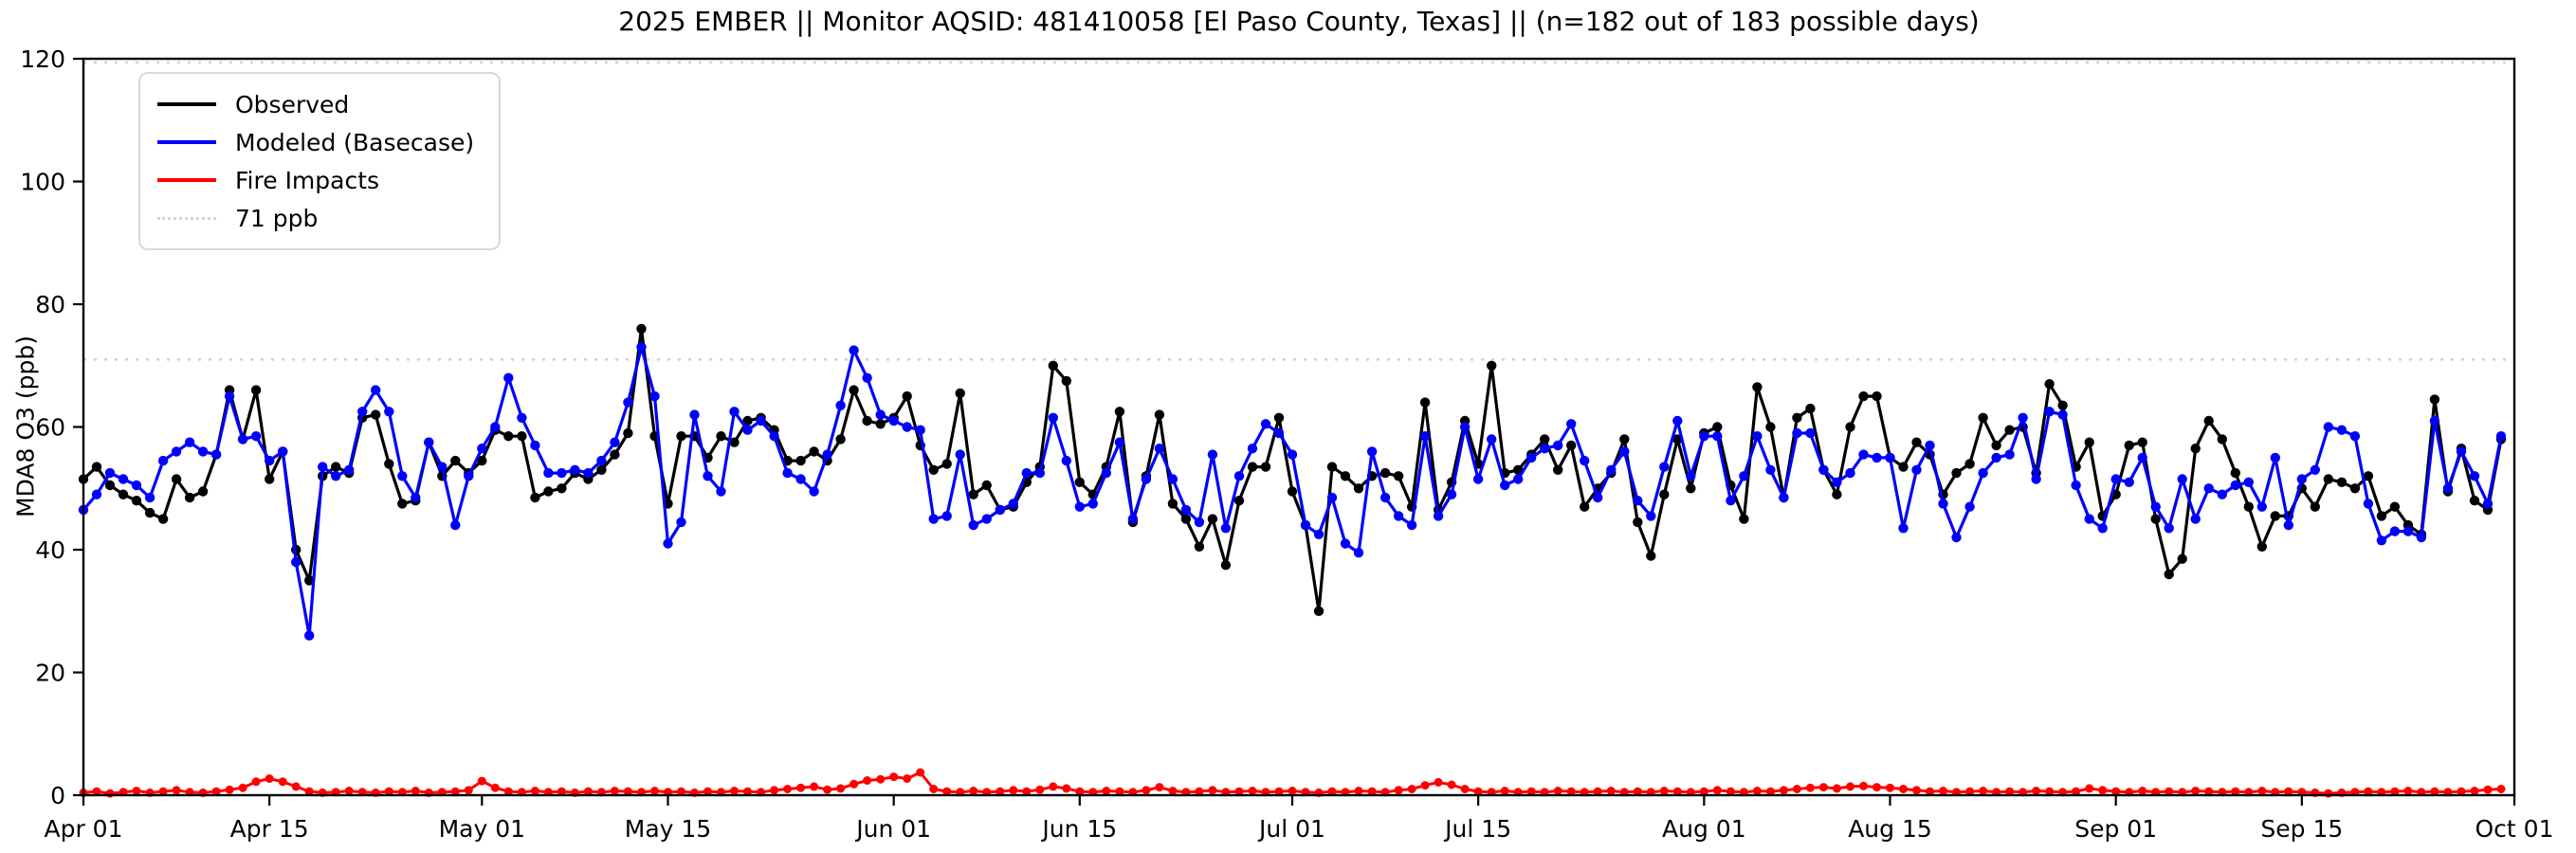 The image size is (2576, 853). What do you see at coordinates (2301, 829) in the screenshot?
I see `x-tick-label: Sep 15` at bounding box center [2301, 829].